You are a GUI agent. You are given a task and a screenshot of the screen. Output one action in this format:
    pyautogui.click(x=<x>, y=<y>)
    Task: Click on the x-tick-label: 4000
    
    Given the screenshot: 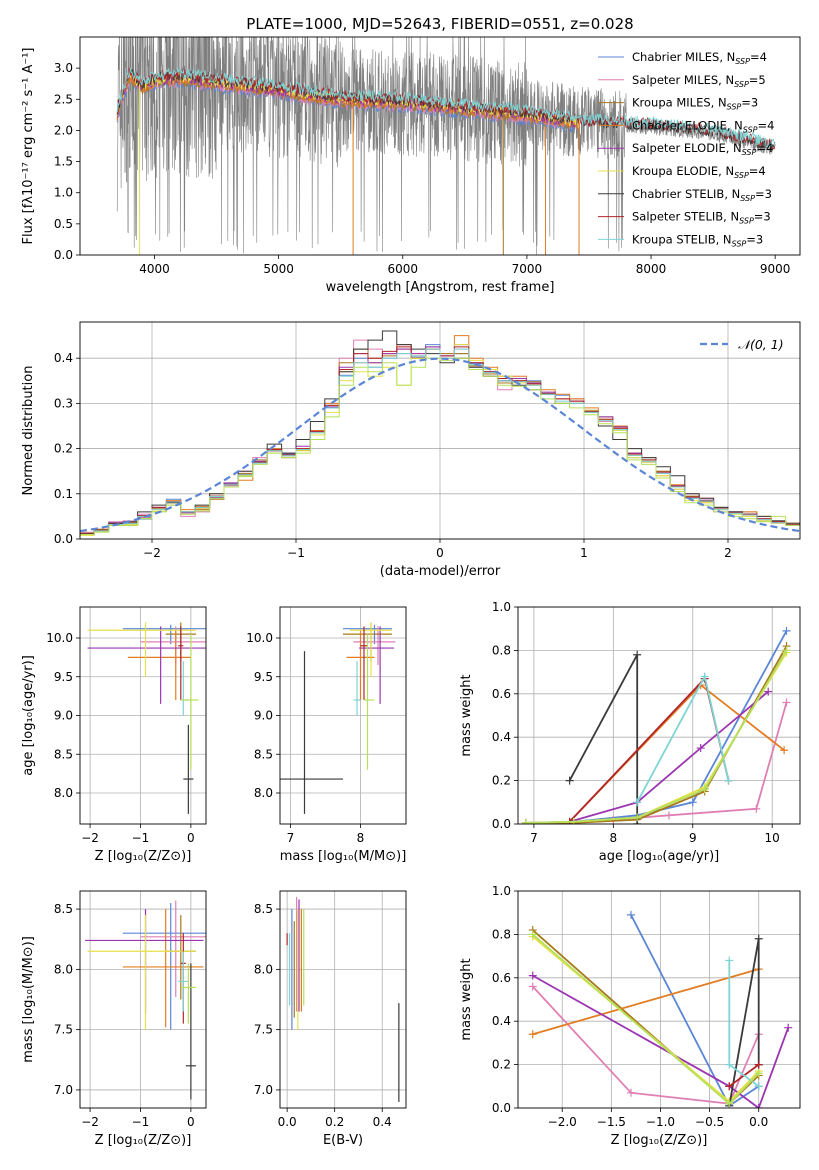 What is the action you would take?
    pyautogui.click(x=154, y=269)
    